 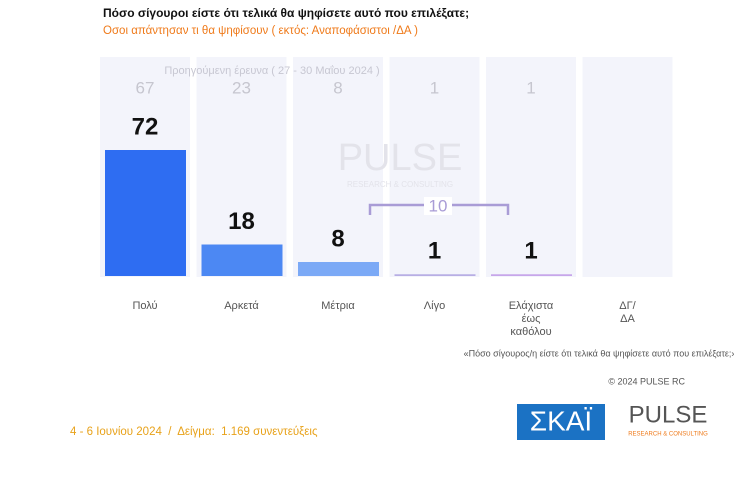 What do you see at coordinates (668, 414) in the screenshot?
I see `logo-right: PULSE` at bounding box center [668, 414].